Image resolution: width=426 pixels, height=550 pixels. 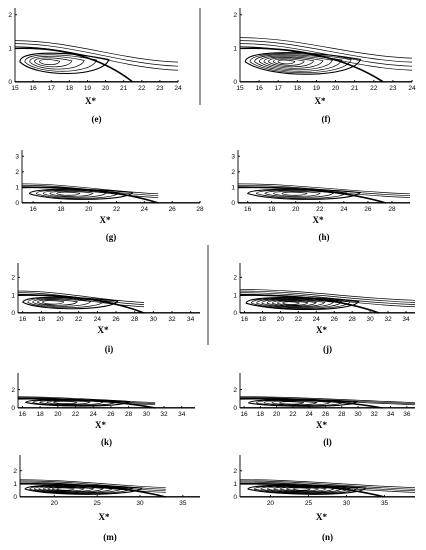 What do you see at coordinates (355, 88) in the screenshot?
I see `x-tick-label: 21` at bounding box center [355, 88].